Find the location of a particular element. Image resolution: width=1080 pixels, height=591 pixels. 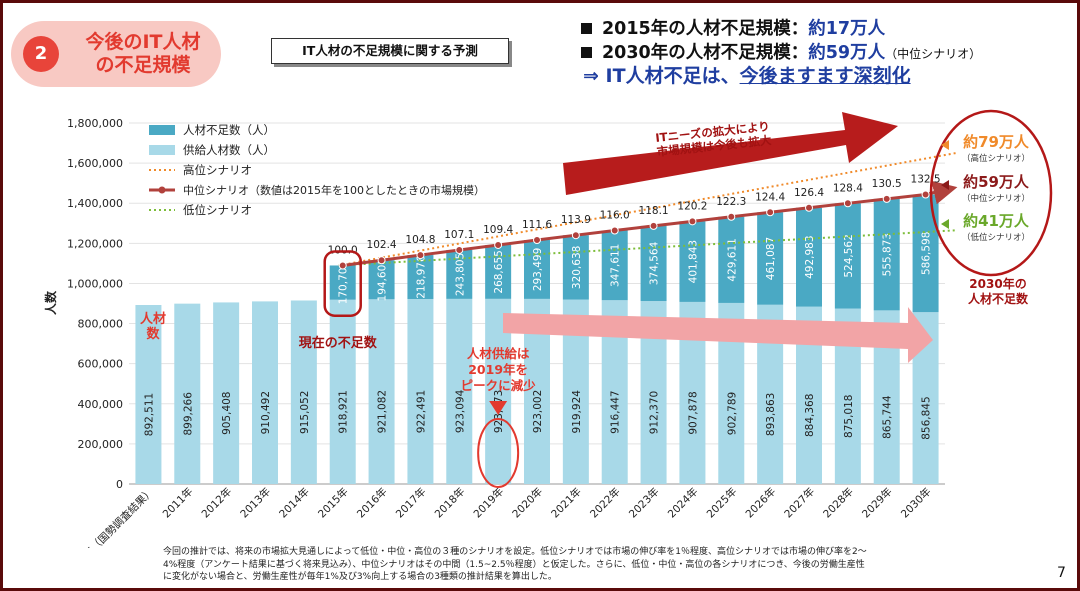

headline-conclusion: ⇒ IT人材不足は、今後ますます深刻化 is located at coordinates (747, 76).